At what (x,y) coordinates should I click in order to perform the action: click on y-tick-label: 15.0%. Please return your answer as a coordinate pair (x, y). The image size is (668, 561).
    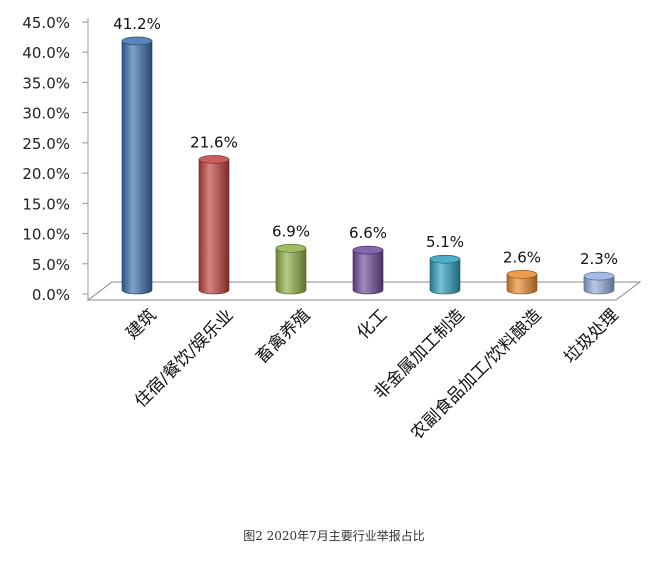
    Looking at the image, I should click on (46, 204).